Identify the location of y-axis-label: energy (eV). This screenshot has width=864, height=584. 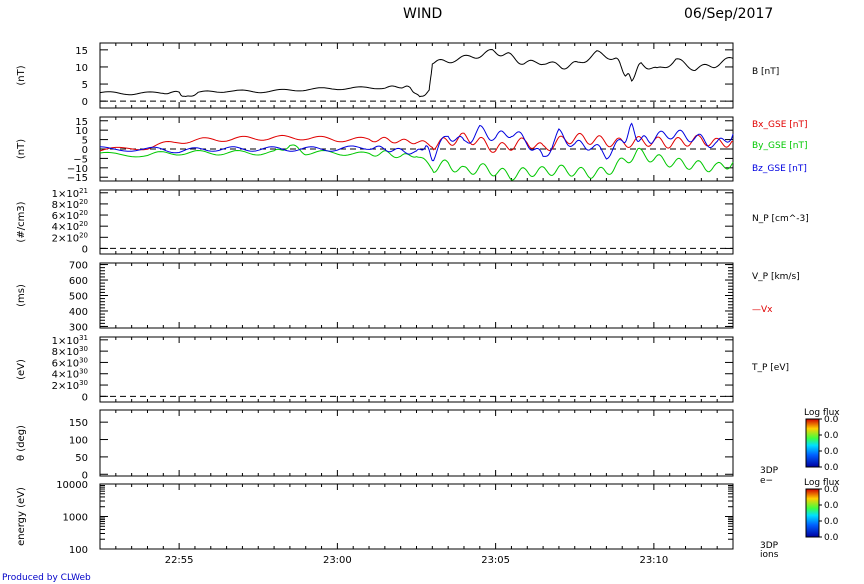
(21, 516).